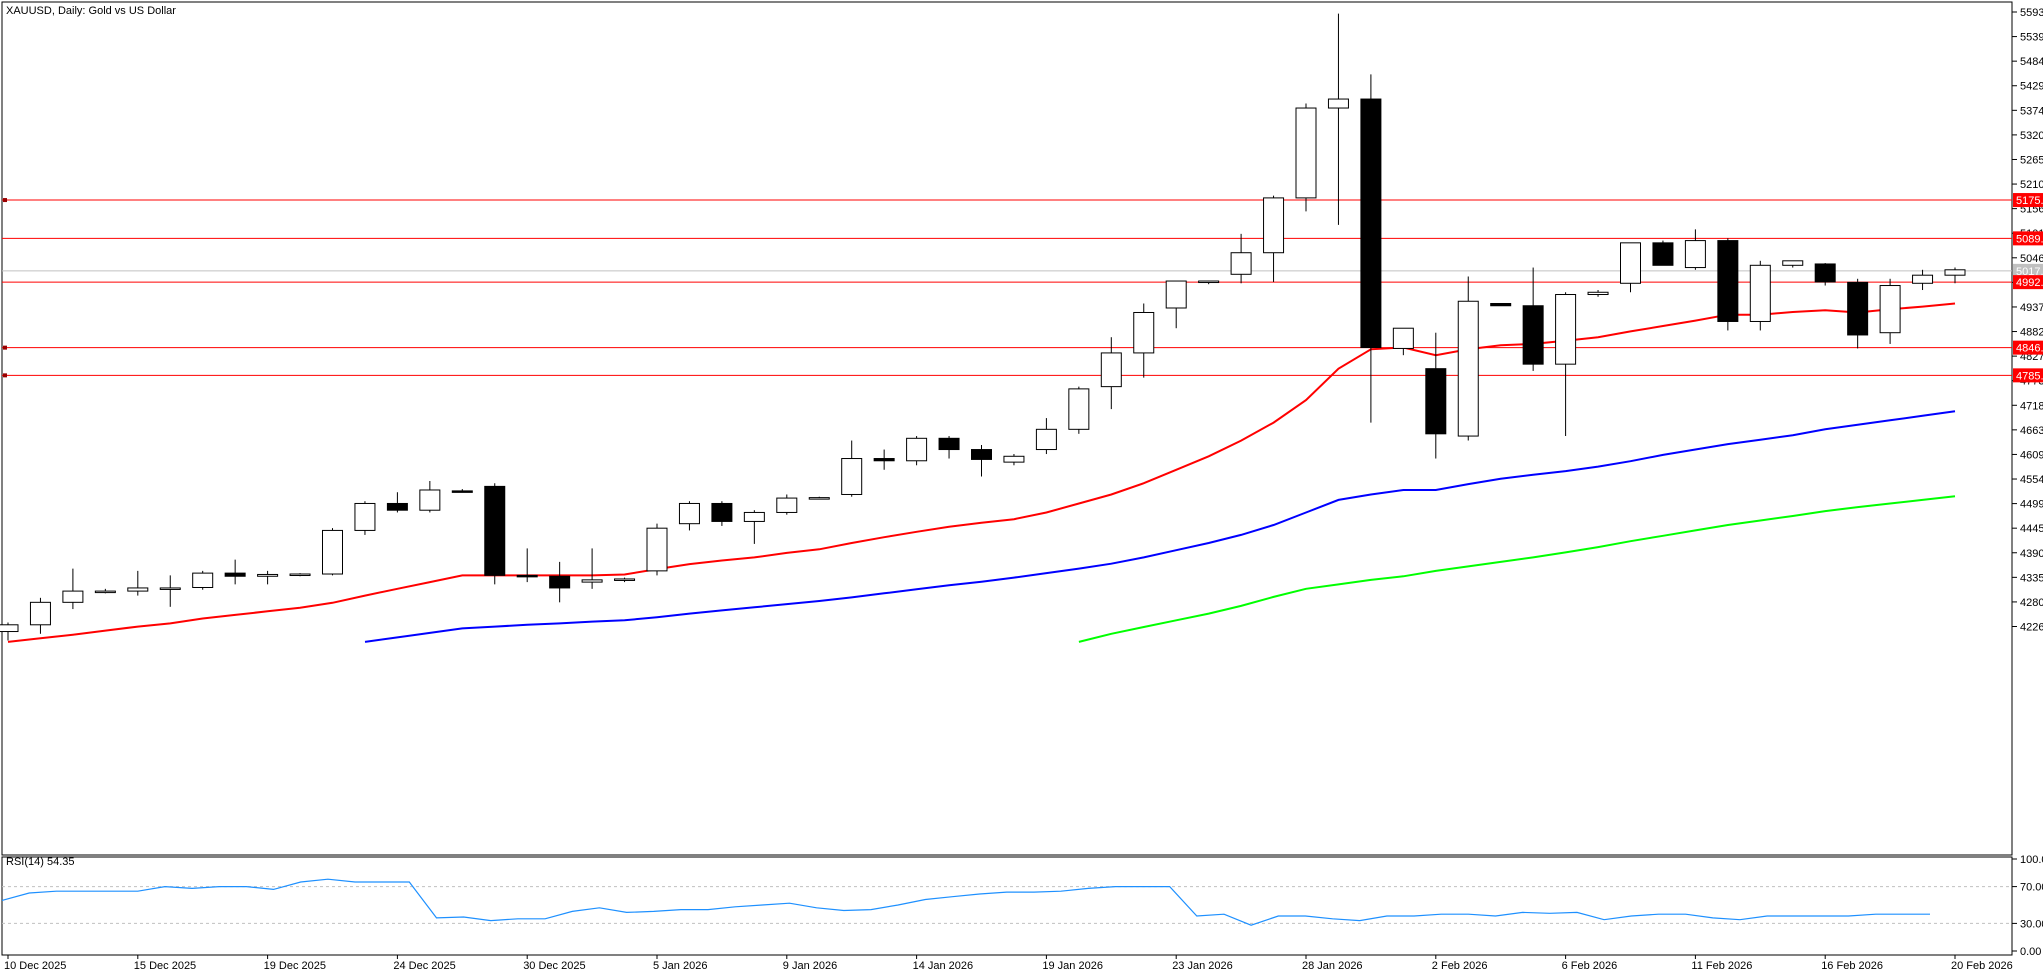 The image size is (2043, 973). Describe the element at coordinates (2031, 111) in the screenshot. I see `price-tick-label: 5374.90` at that location.